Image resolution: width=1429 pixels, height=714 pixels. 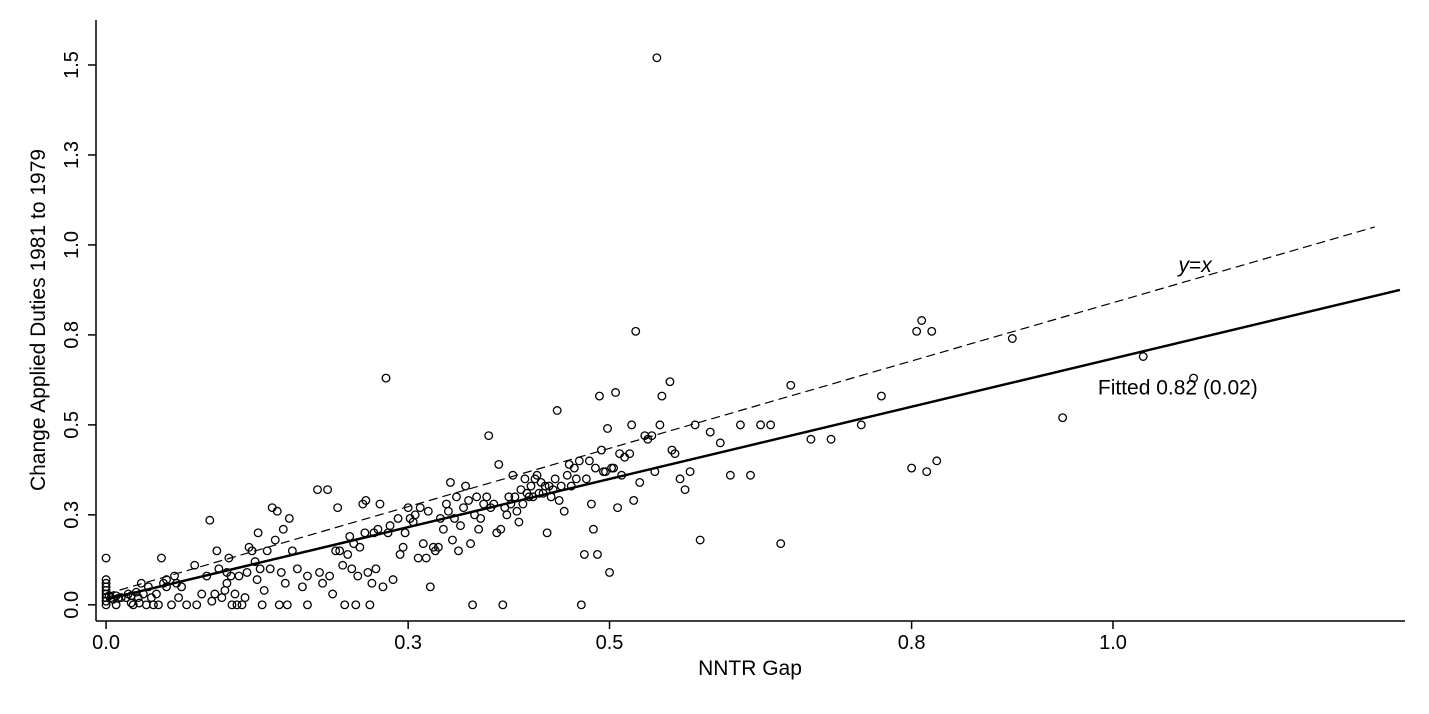 I want to click on y-ticks: 0.0 0.3 0.5 0.8 1.0 1.3 1.5, so click(x=78, y=335).